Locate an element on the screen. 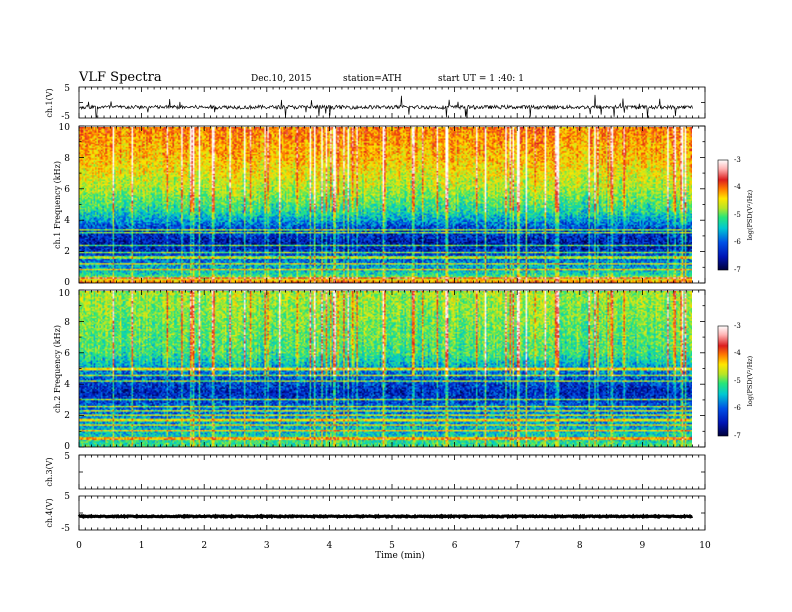  xtick-9: 9 is located at coordinates (643, 546).